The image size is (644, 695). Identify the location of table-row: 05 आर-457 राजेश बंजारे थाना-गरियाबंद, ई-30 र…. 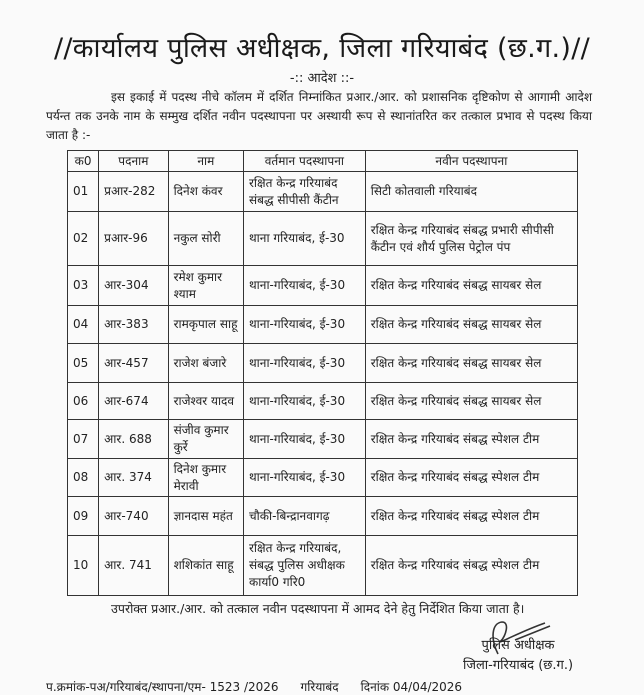
(322, 363).